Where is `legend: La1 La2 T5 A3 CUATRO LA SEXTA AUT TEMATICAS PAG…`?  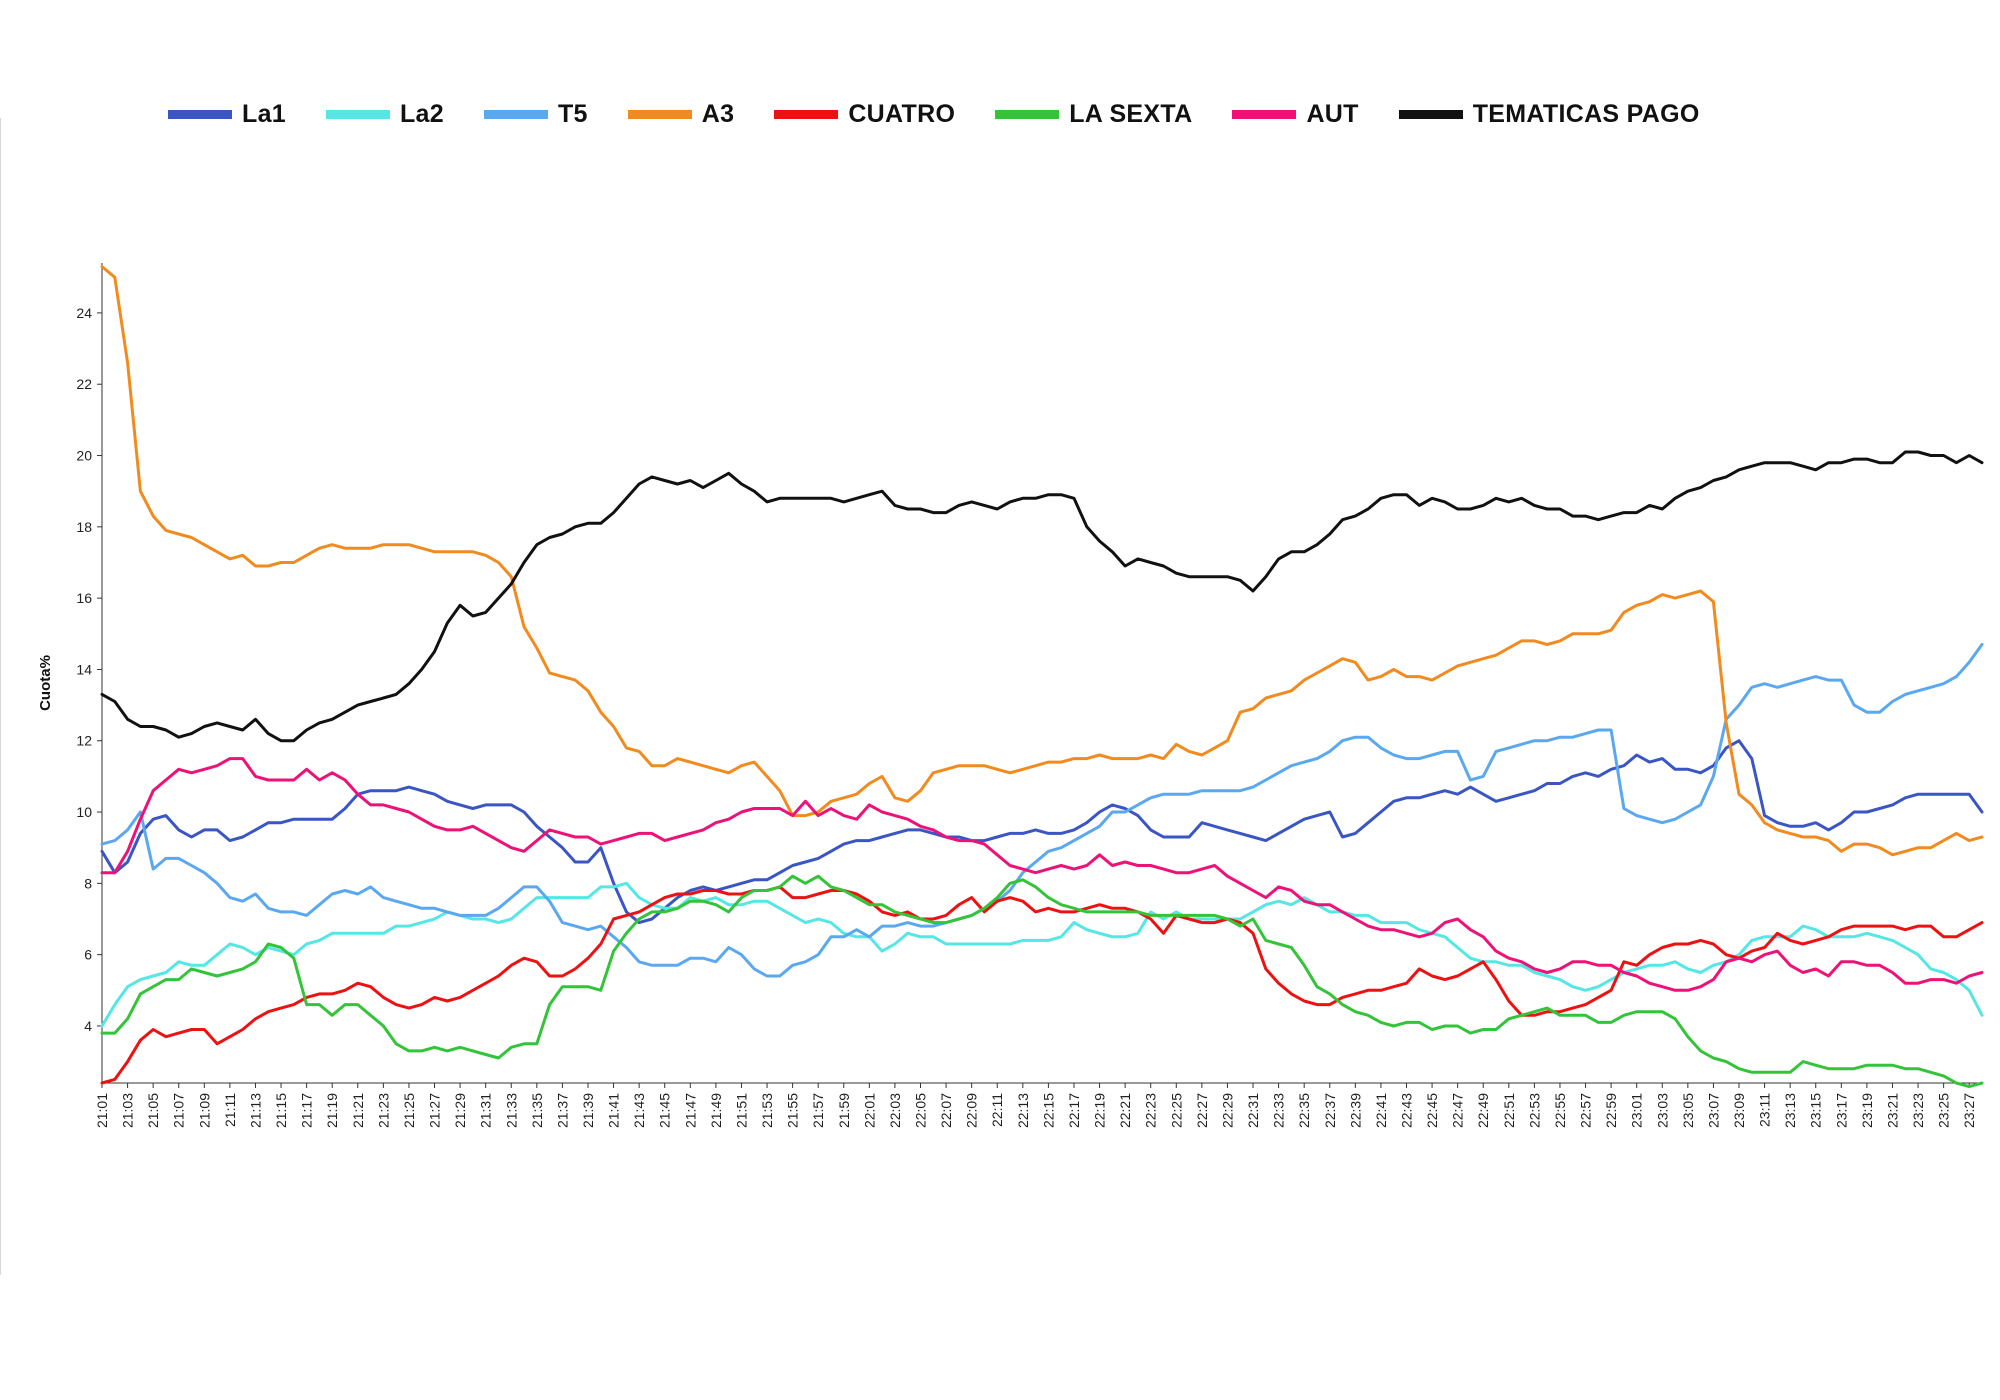 legend: La1 La2 T5 A3 CUATRO LA SEXTA AUT TEMATICAS PAG… is located at coordinates (954, 114).